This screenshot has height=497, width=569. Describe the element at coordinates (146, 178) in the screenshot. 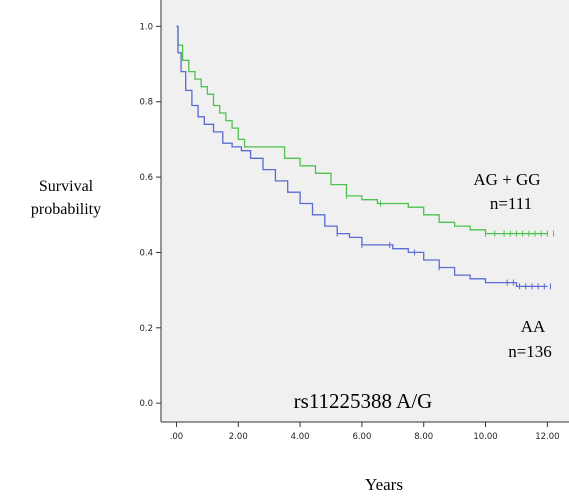

I see `y-tick-label: 0.6` at that location.